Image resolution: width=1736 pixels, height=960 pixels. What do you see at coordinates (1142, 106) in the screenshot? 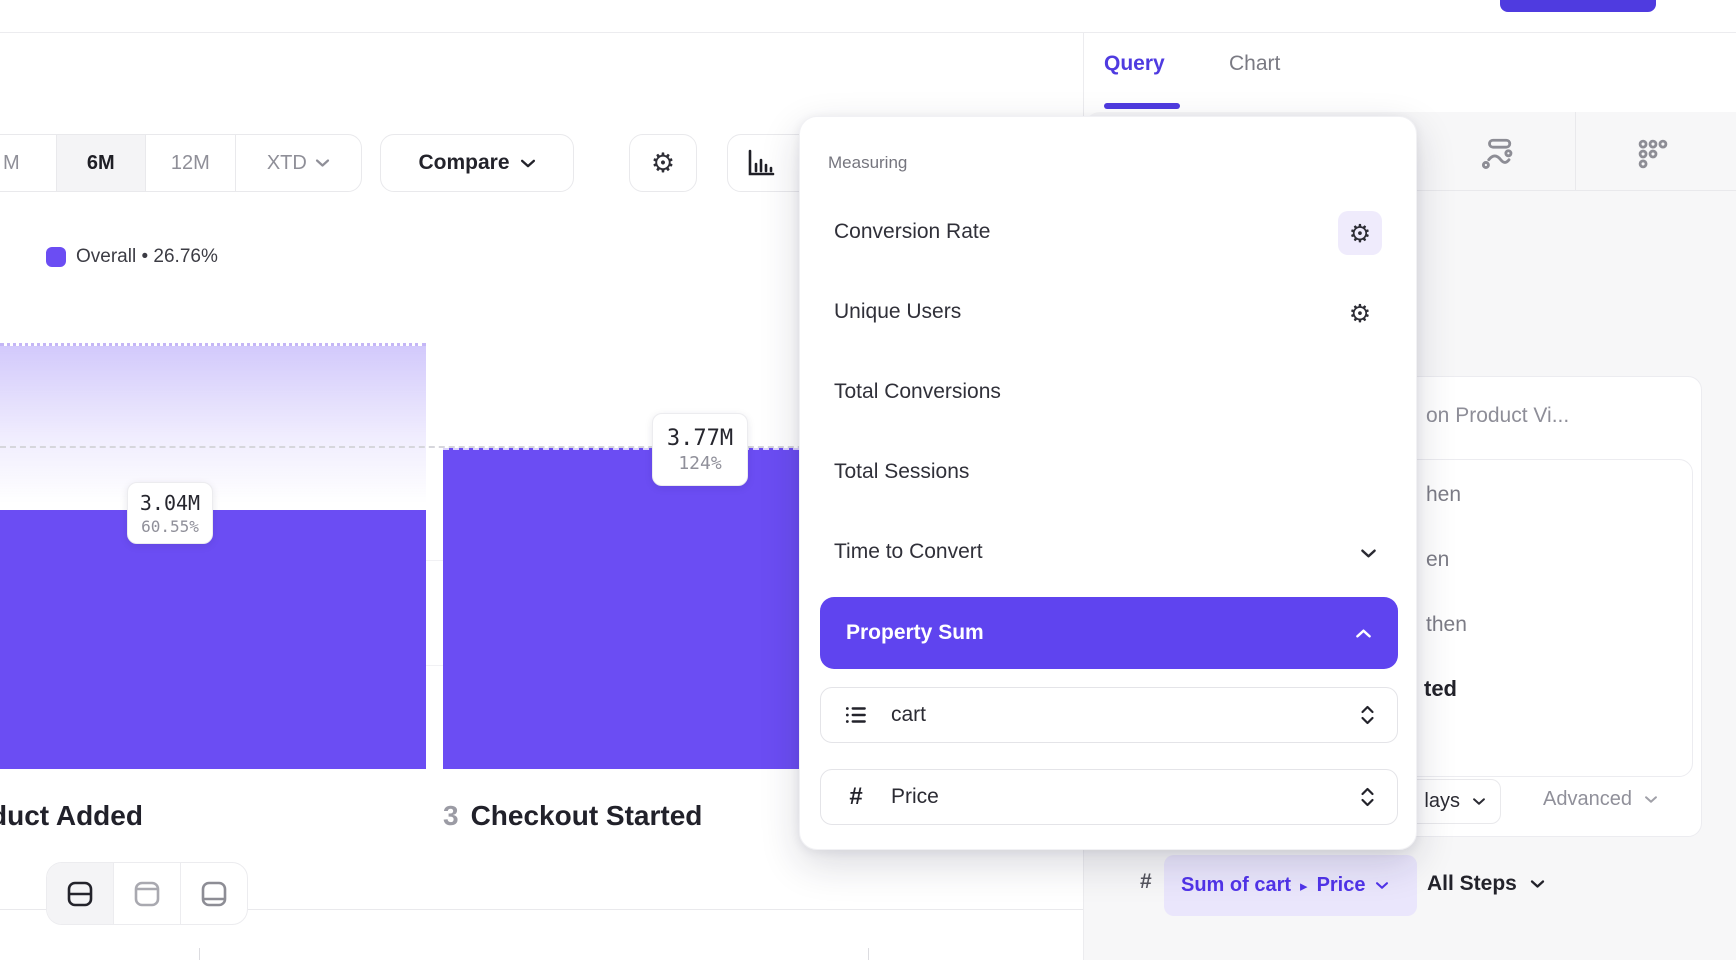
I see `active-tab-underline` at bounding box center [1142, 106].